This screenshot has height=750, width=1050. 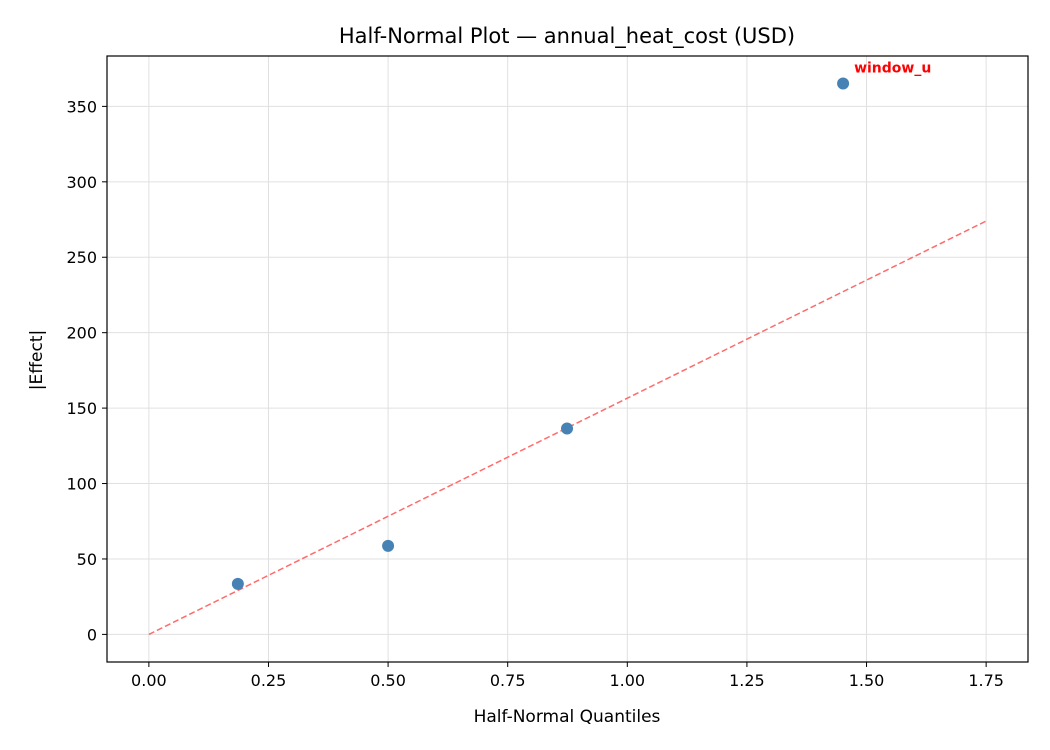 I want to click on x-tick-label: 0.75, so click(x=508, y=680).